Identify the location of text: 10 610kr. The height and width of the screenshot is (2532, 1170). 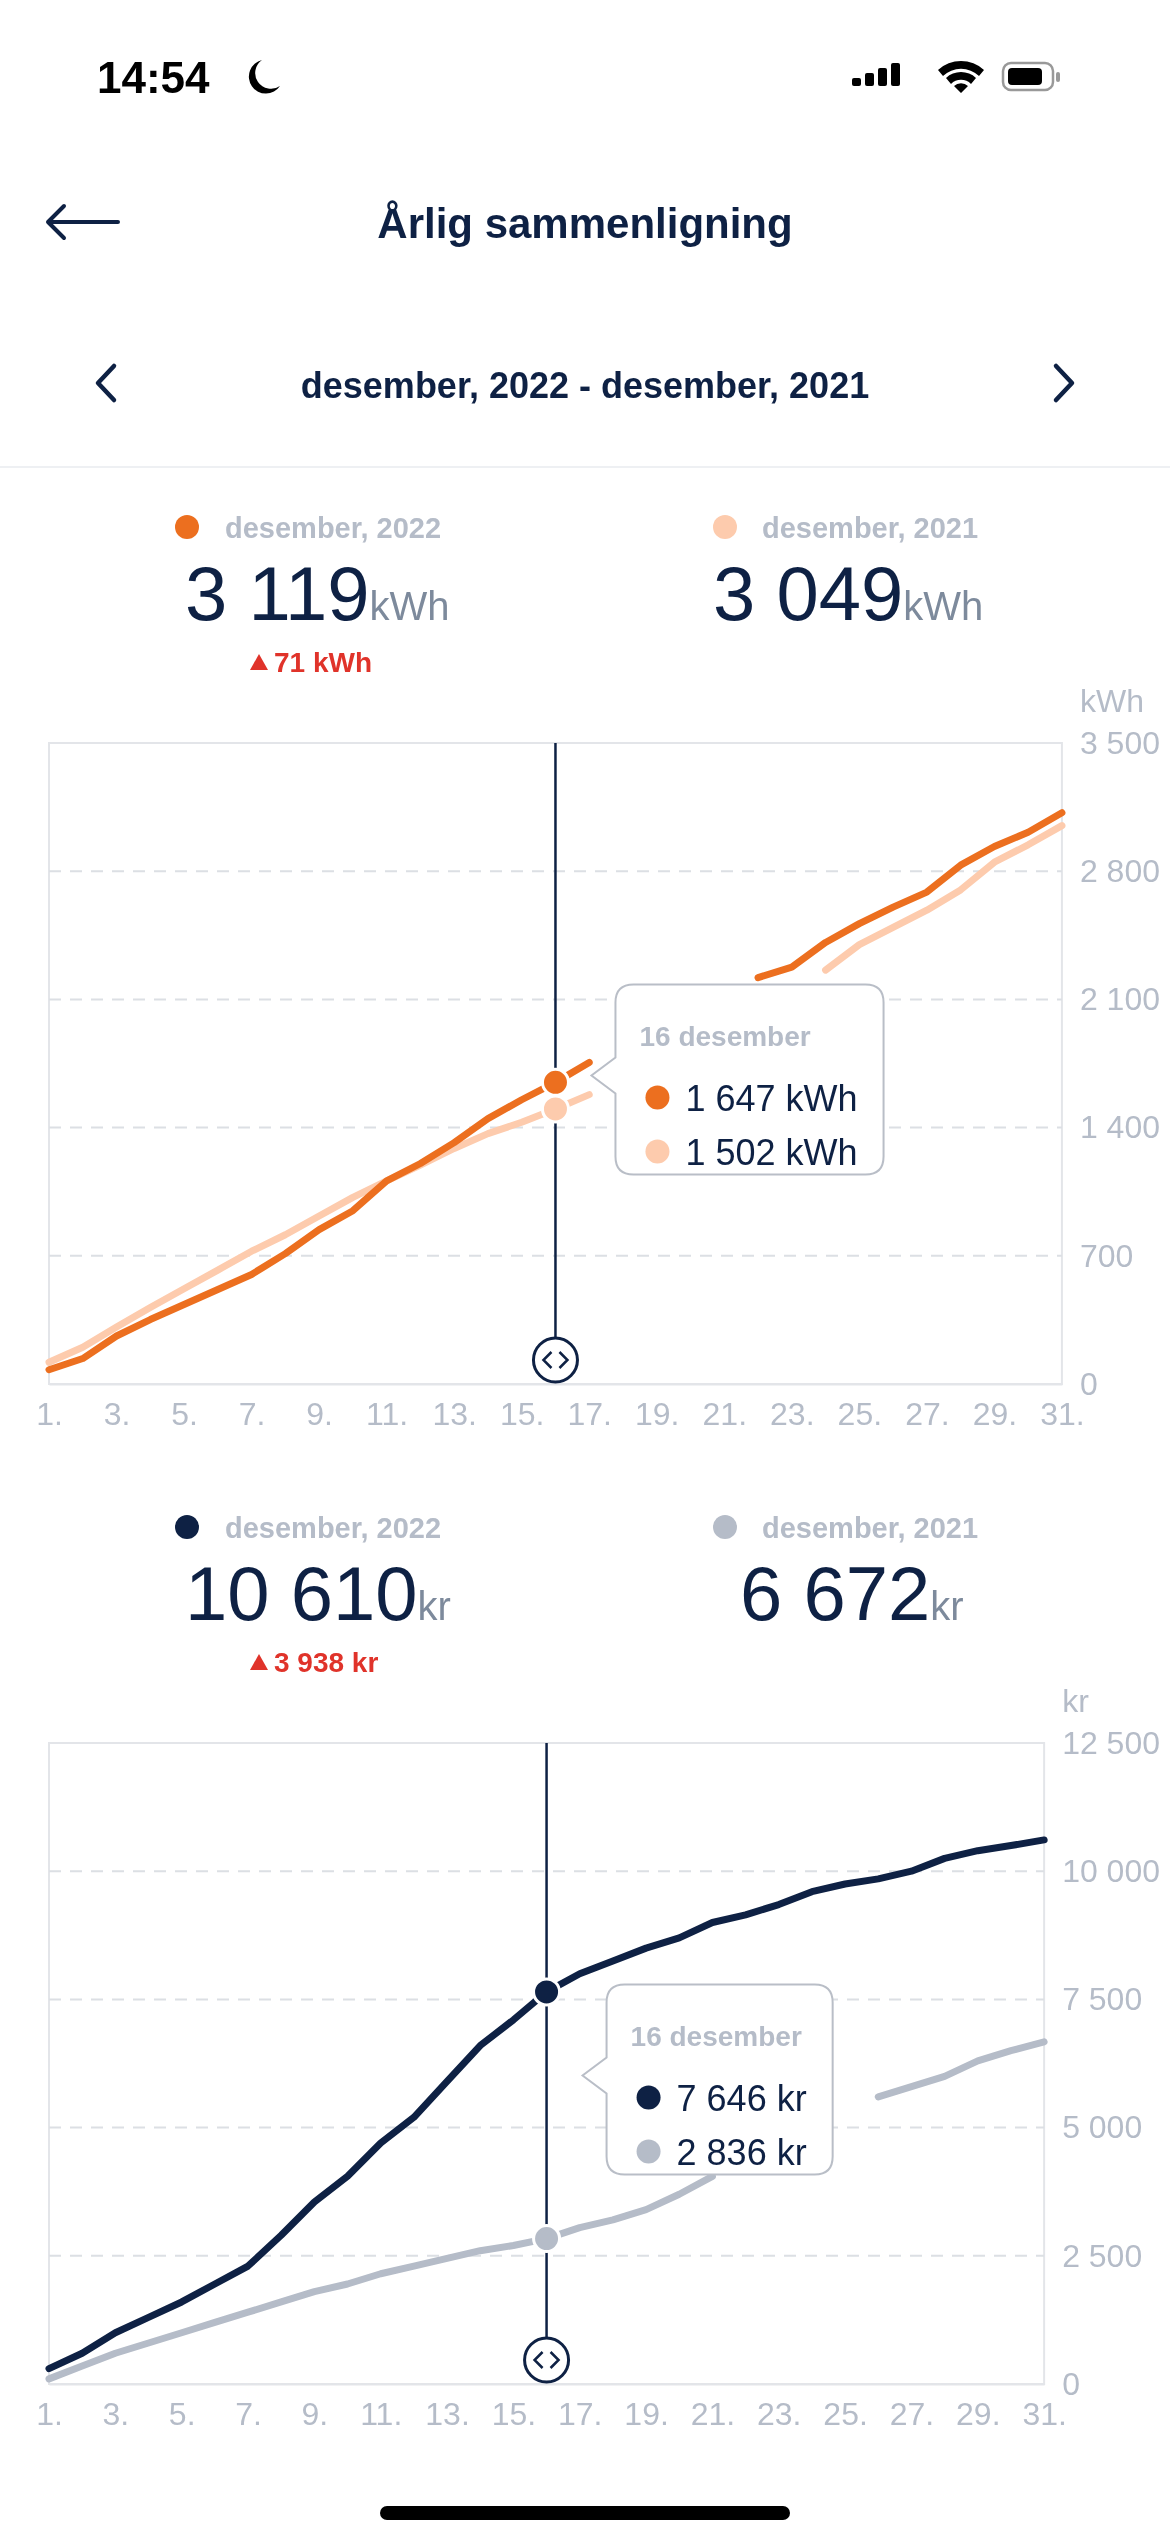
(318, 1593).